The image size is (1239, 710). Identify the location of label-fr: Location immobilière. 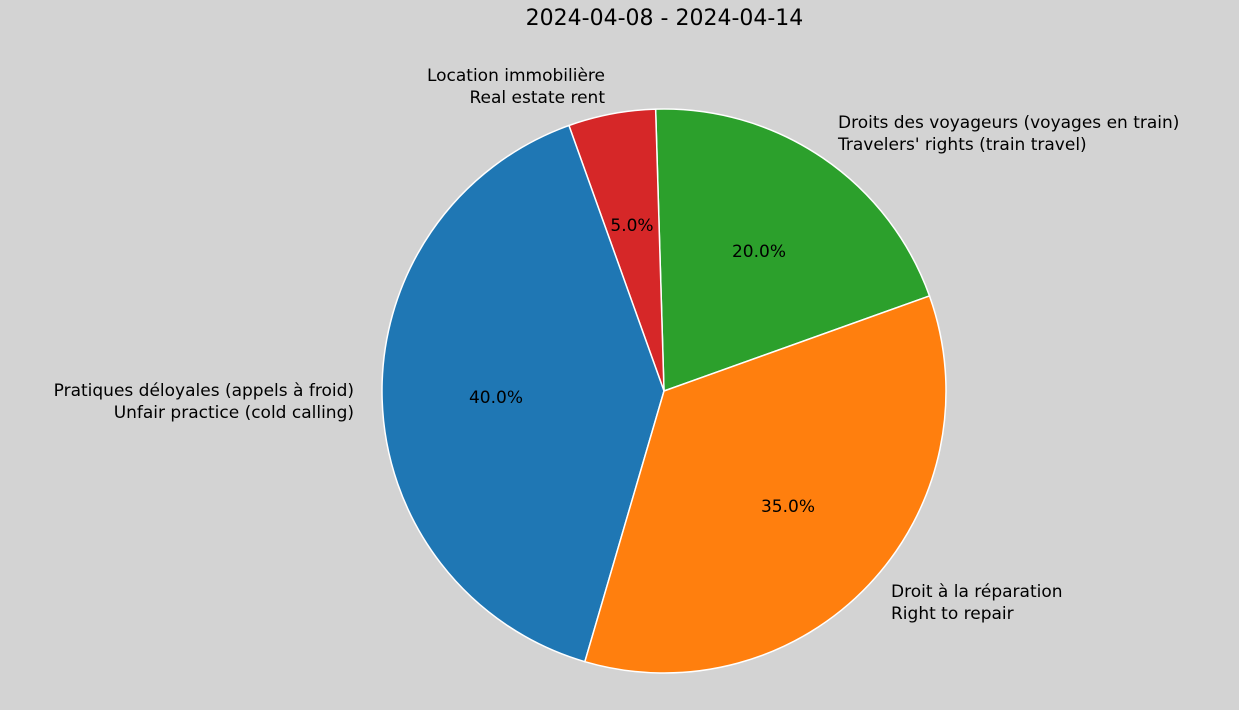
(515, 76).